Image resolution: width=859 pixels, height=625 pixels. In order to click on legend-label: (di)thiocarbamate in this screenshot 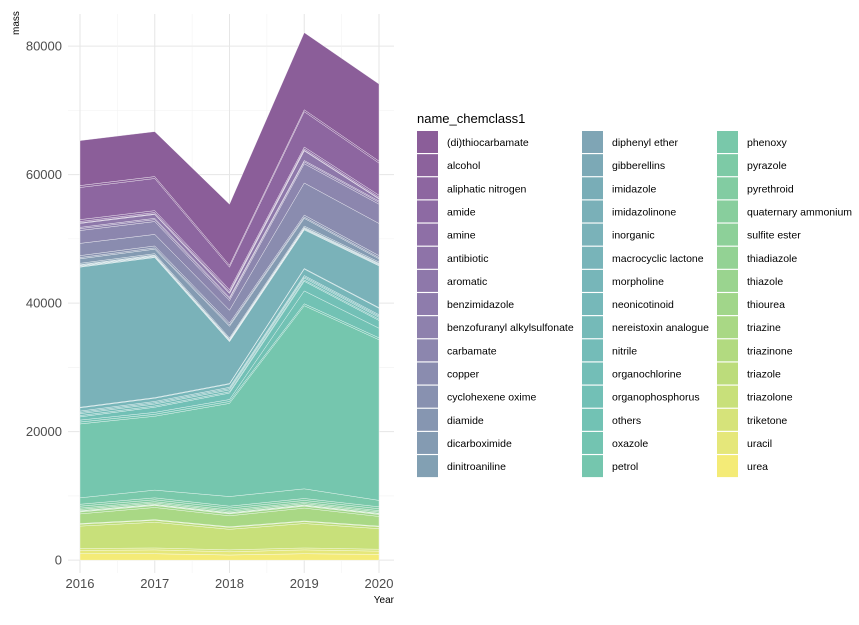, I will do `click(488, 143)`.